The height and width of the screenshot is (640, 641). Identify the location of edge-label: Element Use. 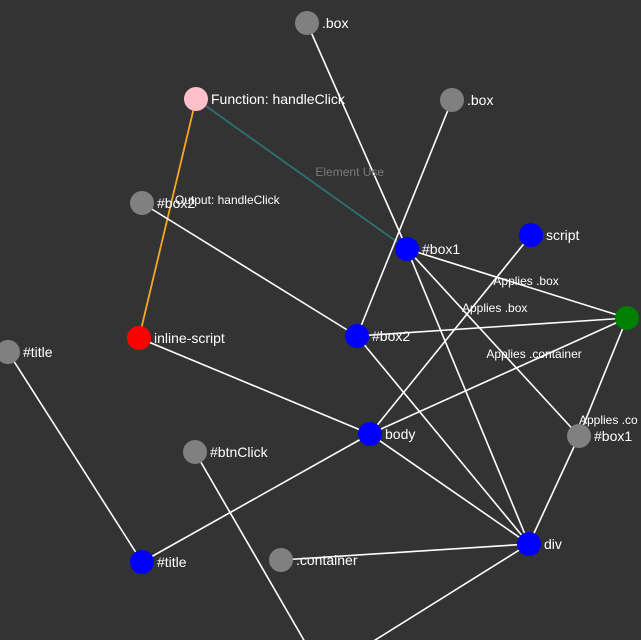
(349, 172).